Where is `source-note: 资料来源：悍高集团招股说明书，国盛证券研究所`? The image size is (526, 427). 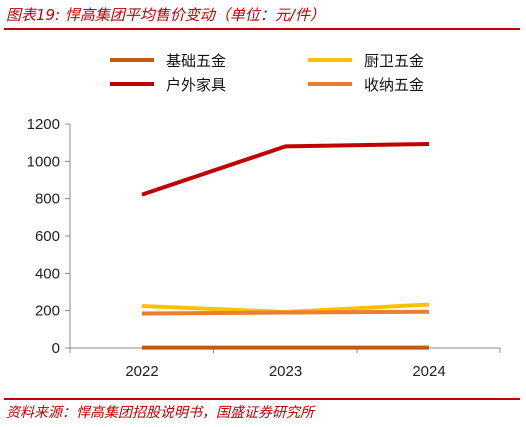 source-note: 资料来源：悍高集团招股说明书，国盛证券研究所 is located at coordinates (160, 413).